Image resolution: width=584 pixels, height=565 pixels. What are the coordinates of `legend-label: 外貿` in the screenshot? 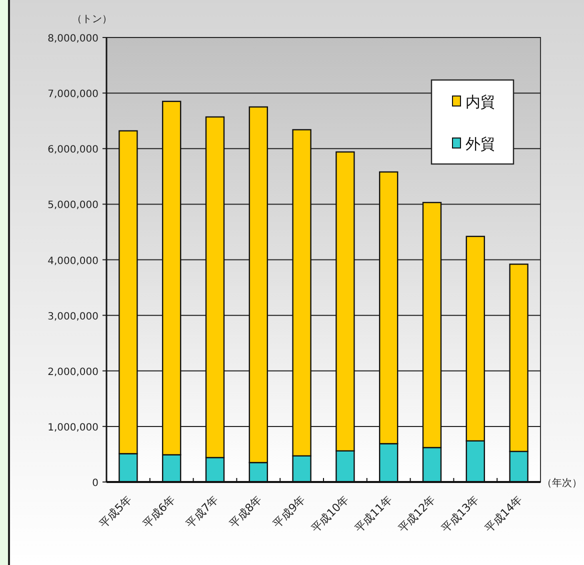 It's located at (481, 144).